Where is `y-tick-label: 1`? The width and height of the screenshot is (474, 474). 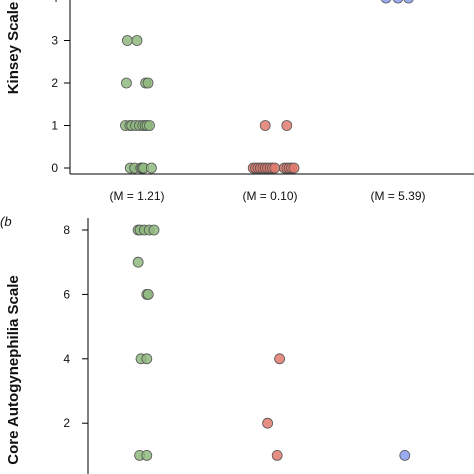 y-tick-label: 1 is located at coordinates (54, 126).